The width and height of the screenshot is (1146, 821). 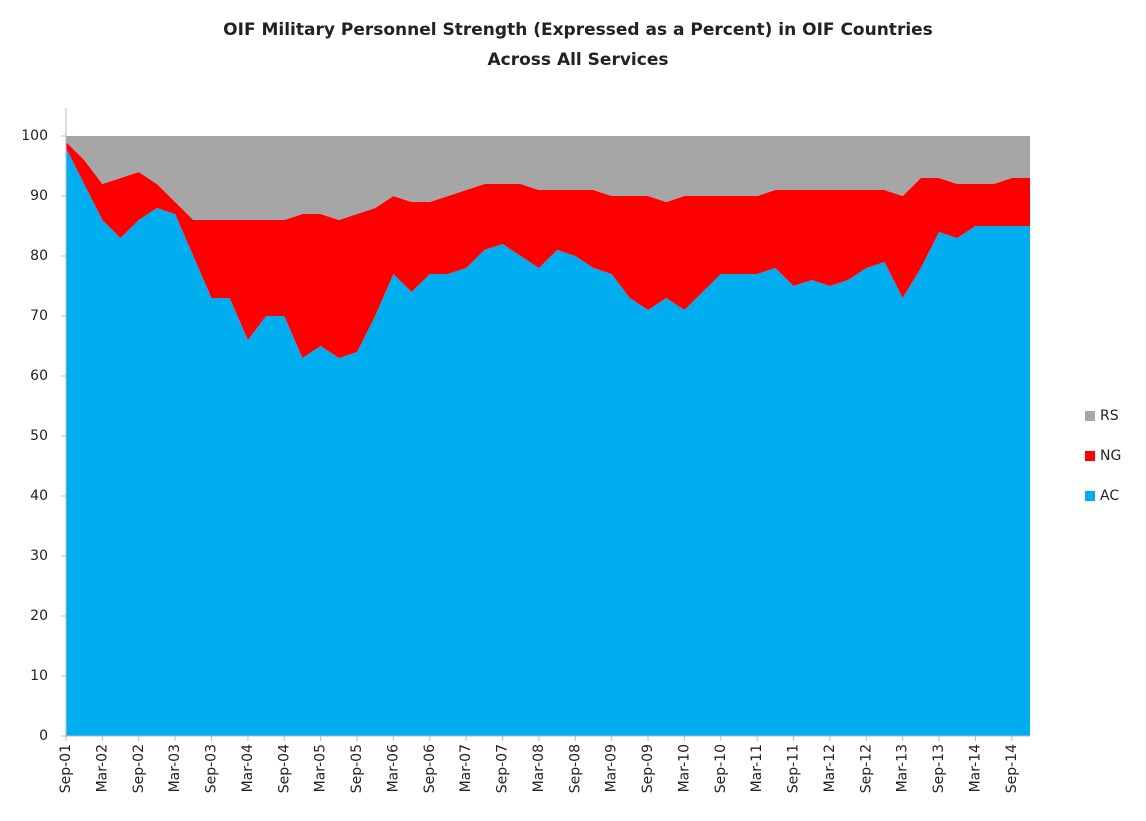 I want to click on x-tick-label: Sep-11, so click(x=794, y=768).